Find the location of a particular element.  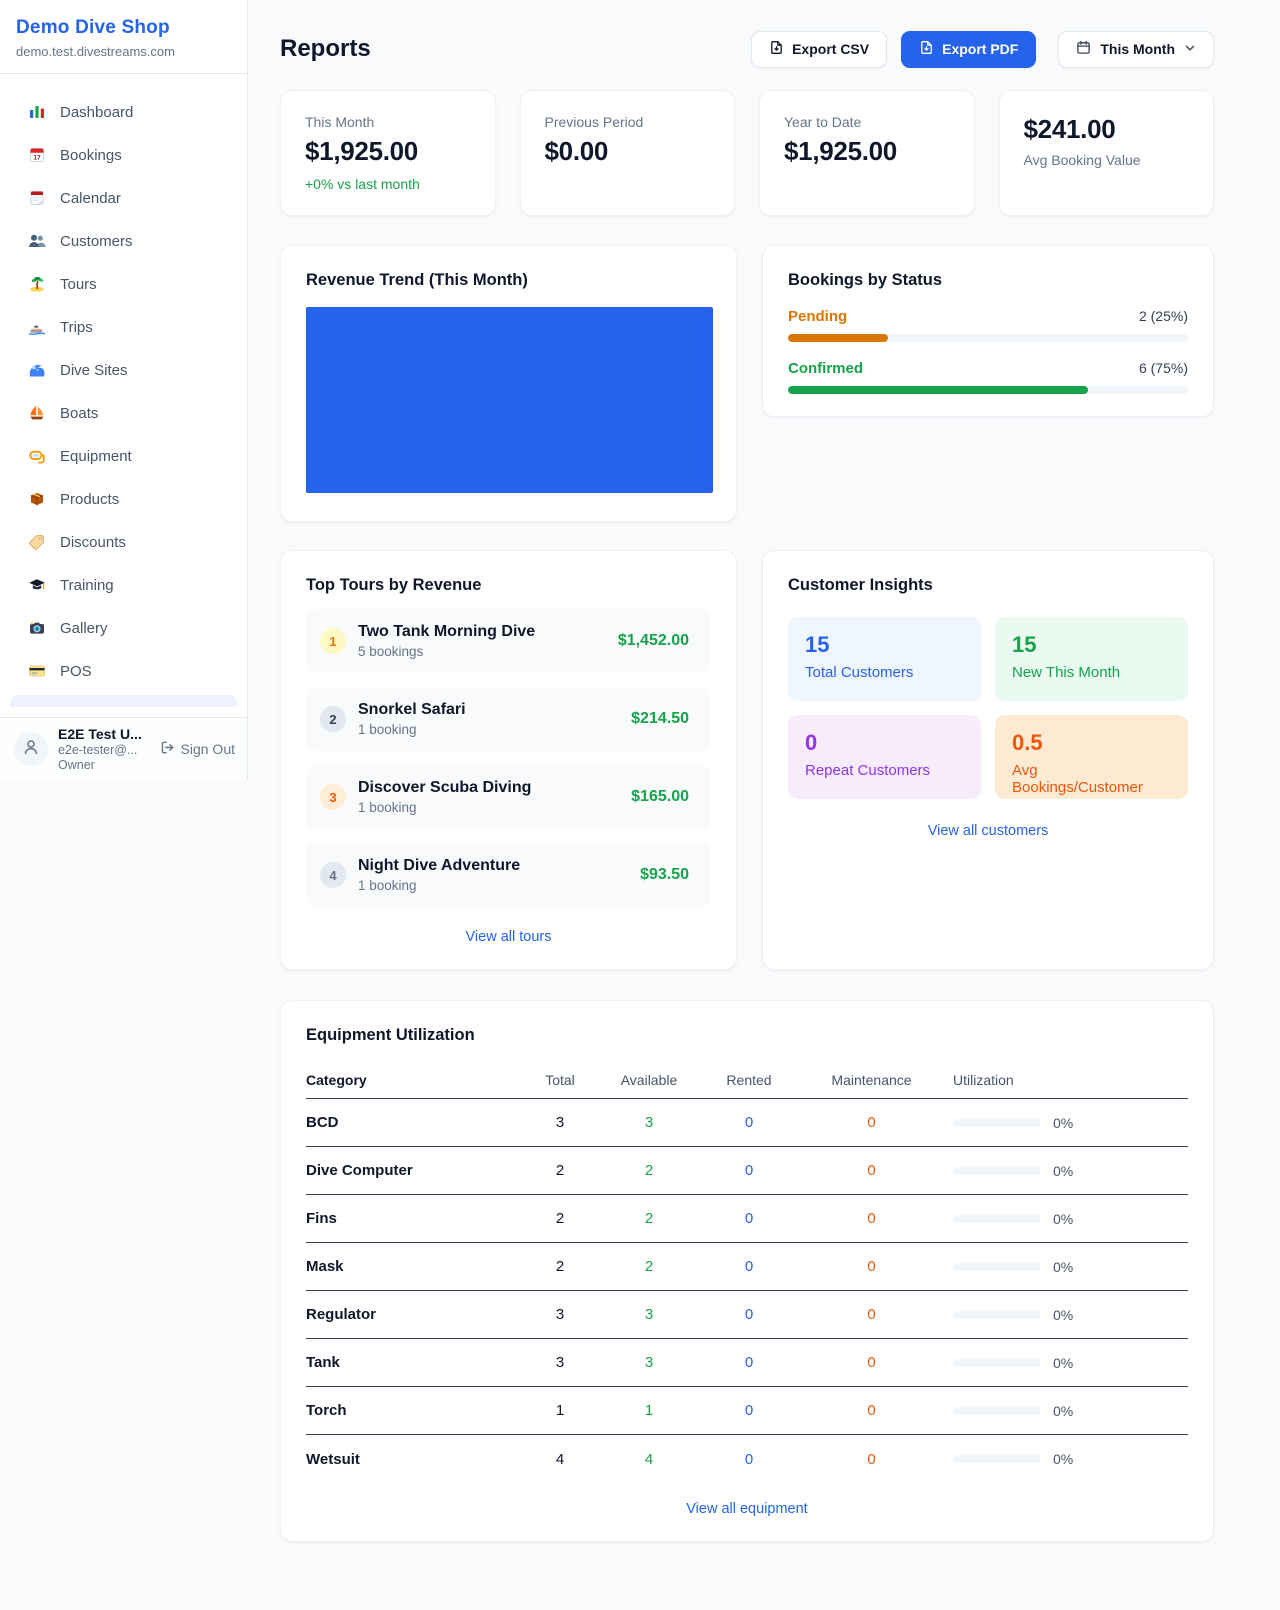

export-pdf-label: Export PDF is located at coordinates (980, 49).